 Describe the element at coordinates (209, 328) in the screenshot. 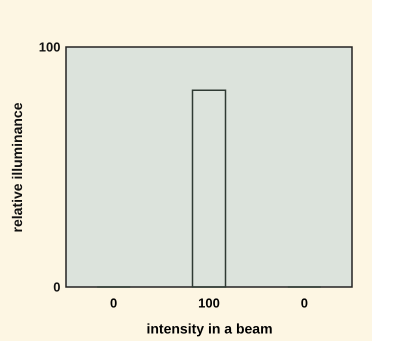

I see `x-axis-title: intensity in a beam` at that location.